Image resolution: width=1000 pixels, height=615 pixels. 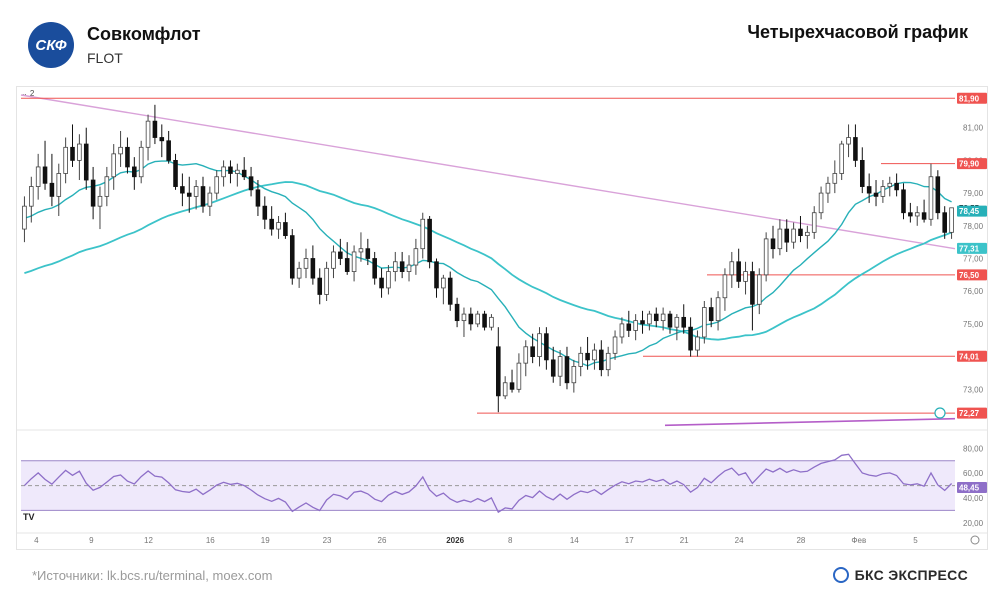 I want to click on x-tick-label: Фев, so click(x=858, y=540).